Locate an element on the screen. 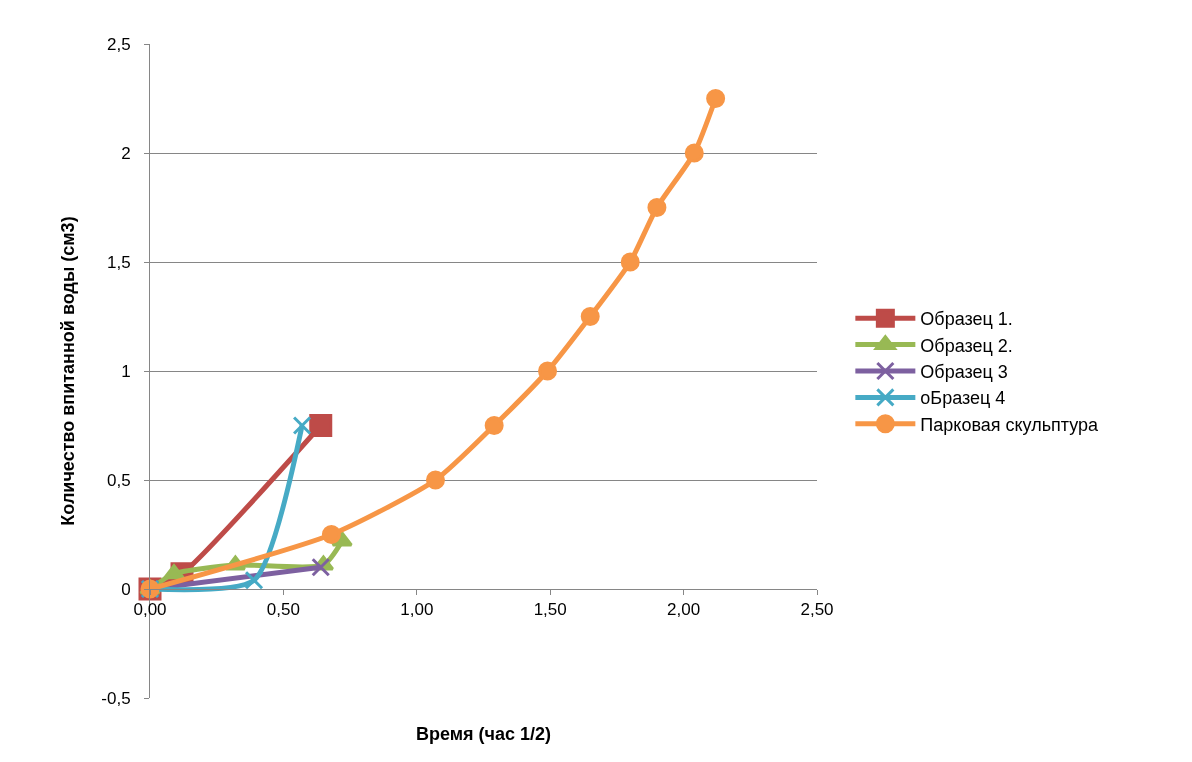 Image resolution: width=1192 pixels, height=762 pixels. legend-label: оБразец 4 is located at coordinates (963, 398).